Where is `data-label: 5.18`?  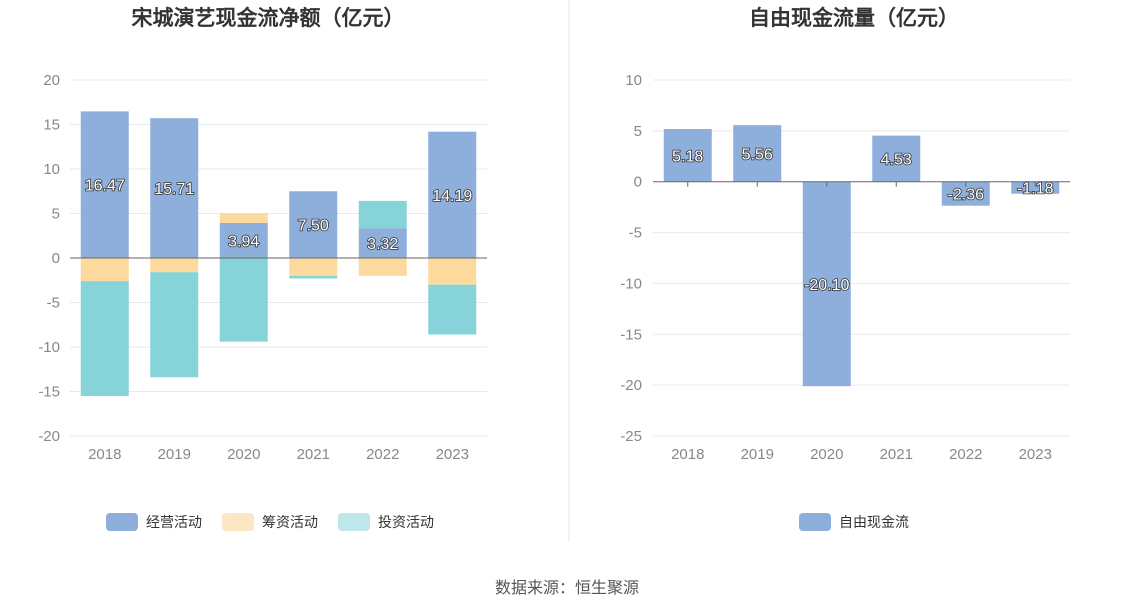
data-label: 5.18 is located at coordinates (687, 156).